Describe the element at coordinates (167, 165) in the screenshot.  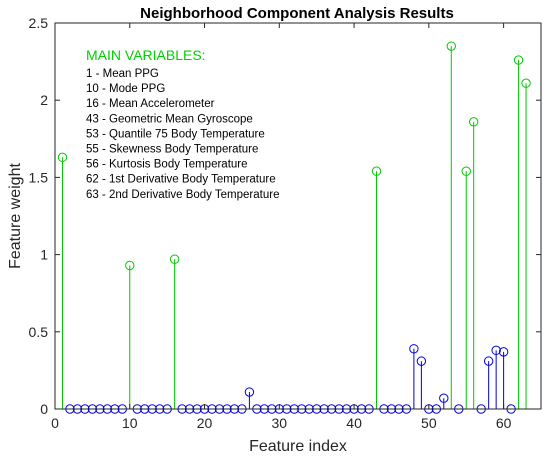
I see `annotation-line: 56 - Kurtosis Body Temperature` at that location.